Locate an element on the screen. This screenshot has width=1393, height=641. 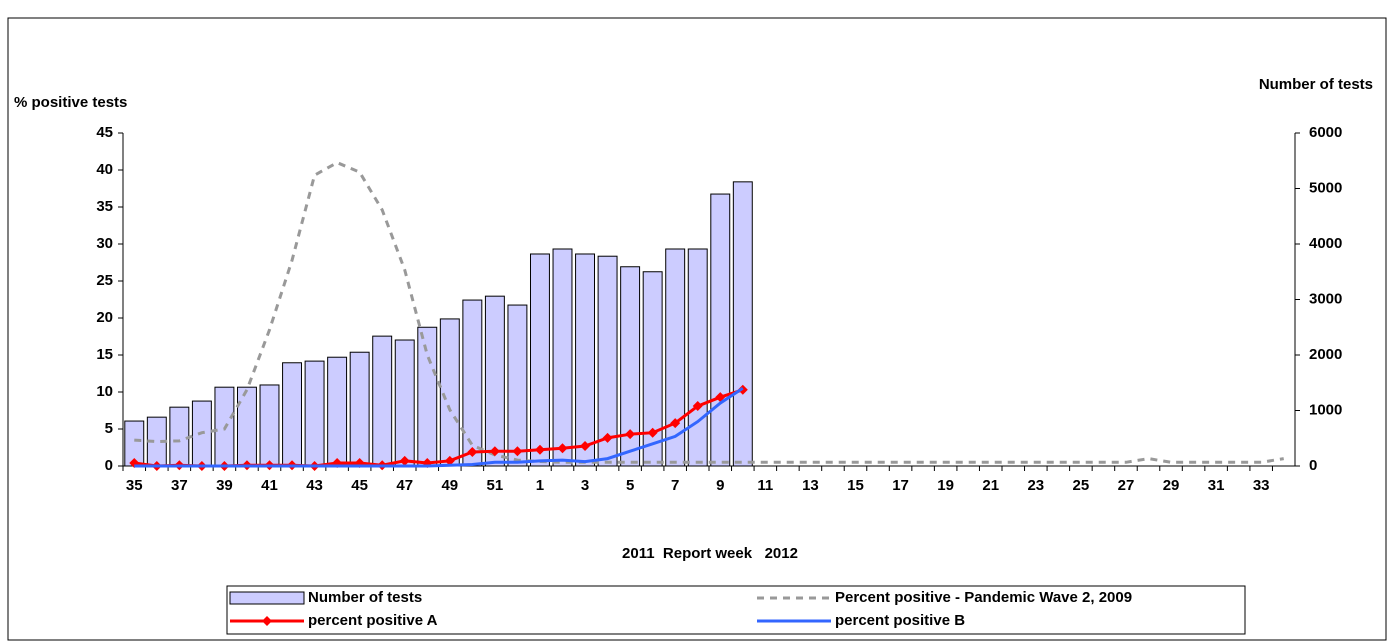
legend-label: percent positive B is located at coordinates (900, 620).